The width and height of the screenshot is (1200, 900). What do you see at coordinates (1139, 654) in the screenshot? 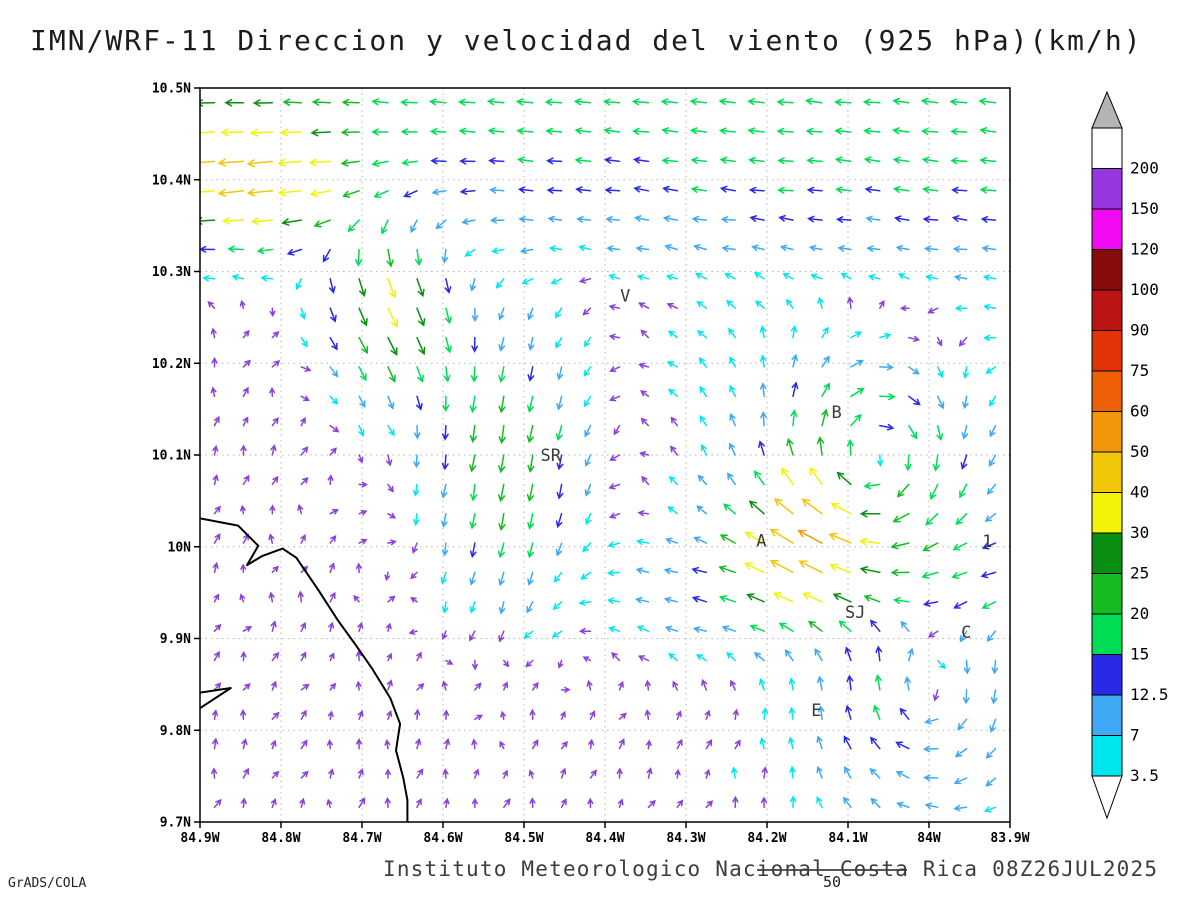
I see `colorbar-label: 15` at bounding box center [1139, 654].